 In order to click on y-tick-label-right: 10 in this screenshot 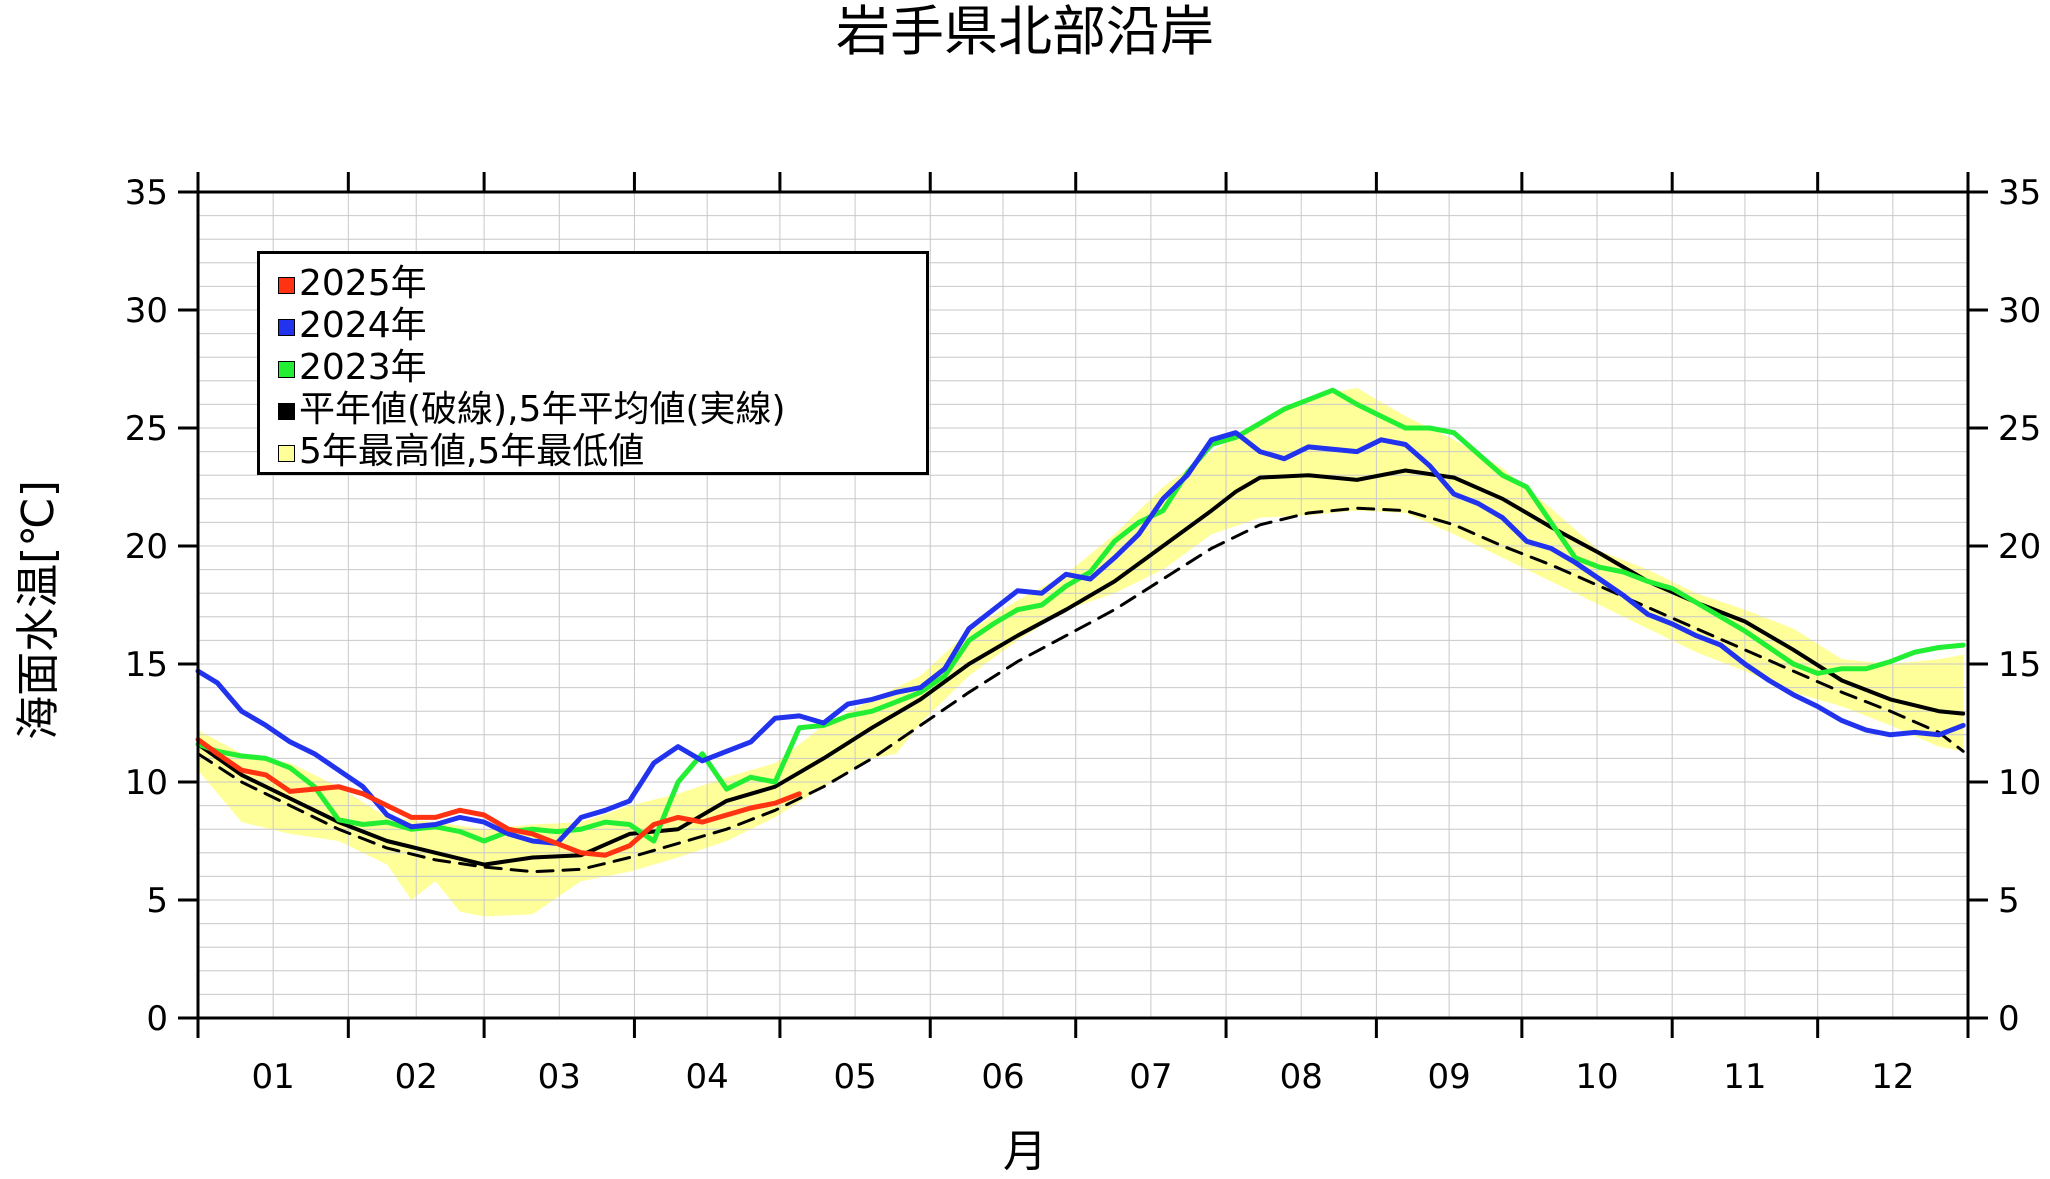, I will do `click(2019, 783)`.